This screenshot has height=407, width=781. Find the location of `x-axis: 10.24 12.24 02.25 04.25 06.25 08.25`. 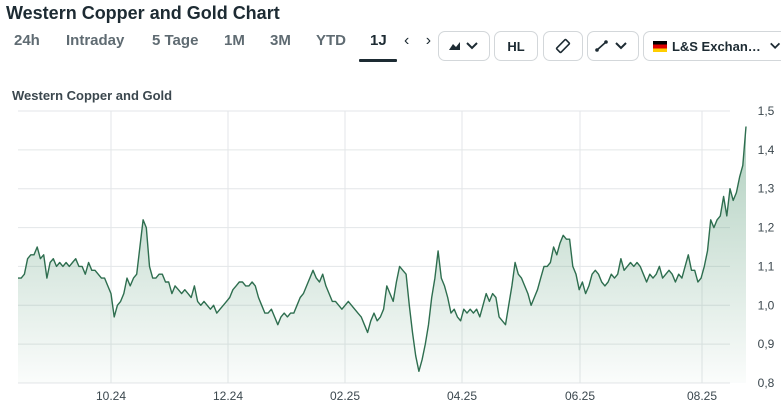

x-axis: 10.24 12.24 02.25 04.25 06.25 08.25 is located at coordinates (406, 396).